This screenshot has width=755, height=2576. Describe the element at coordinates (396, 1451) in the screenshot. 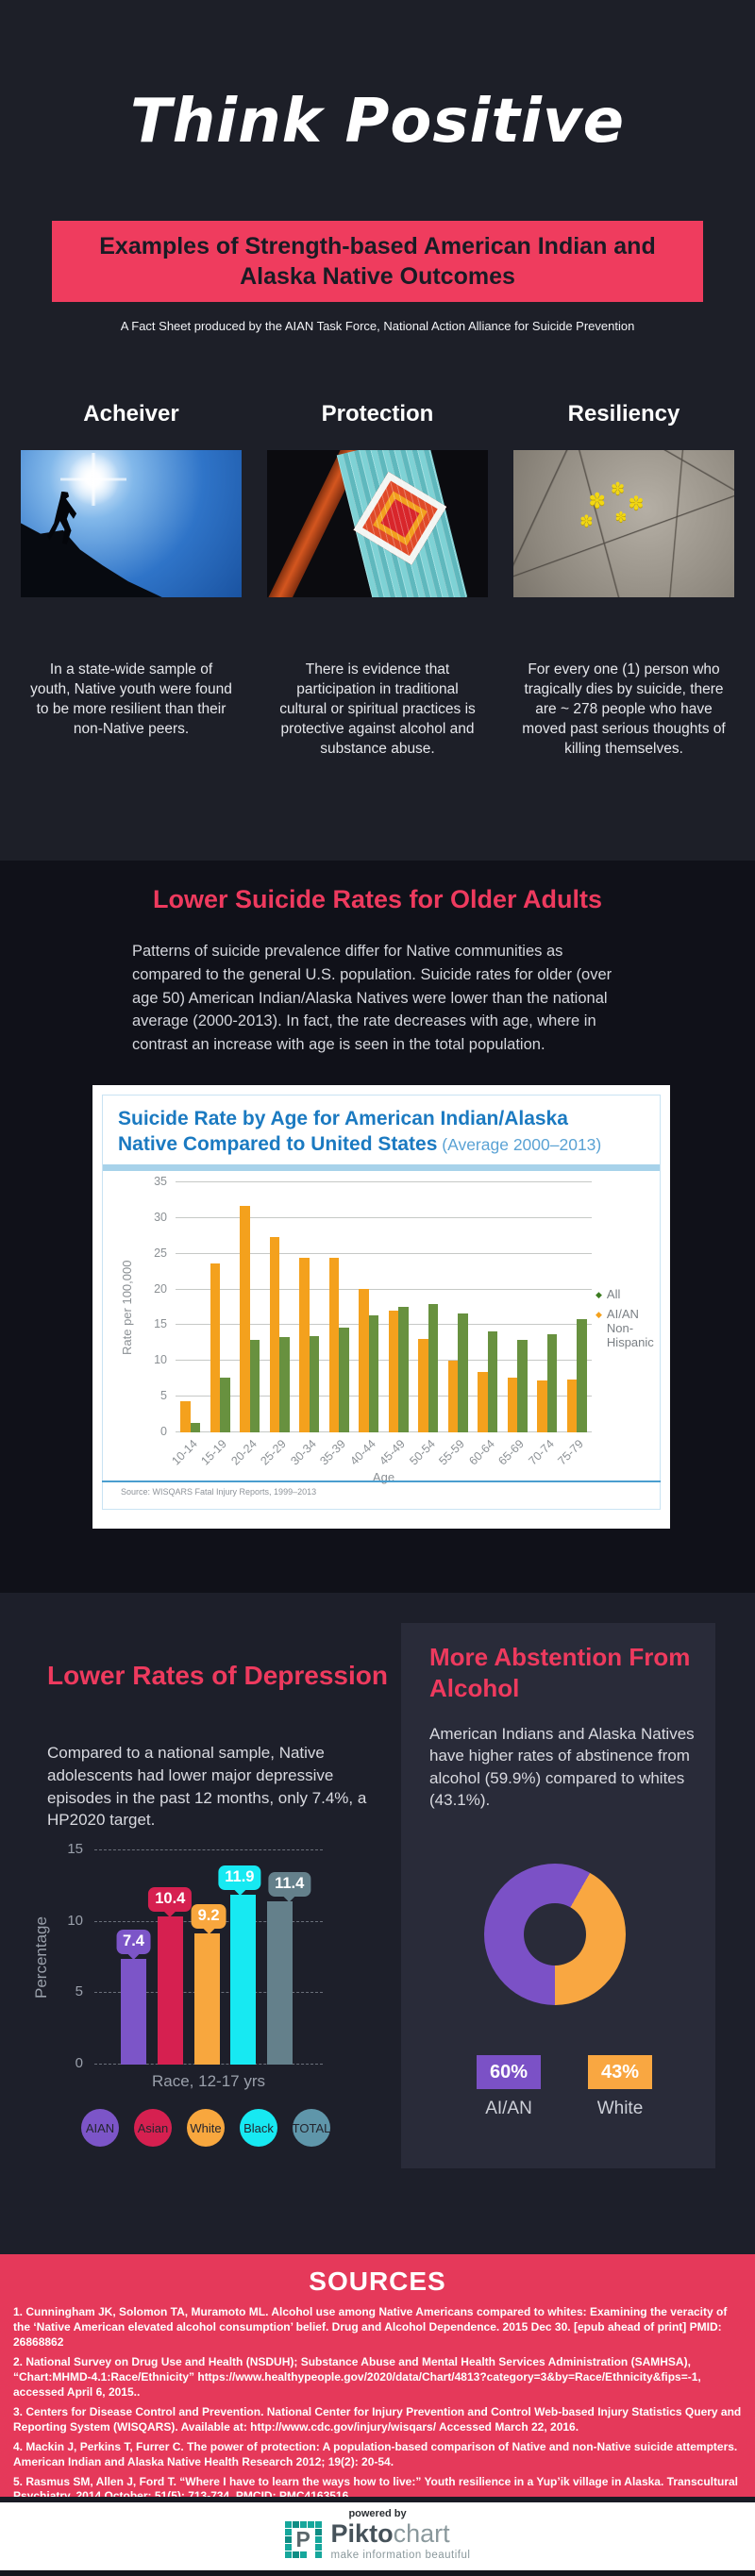

I see `x-tick-slot: 45-49` at that location.